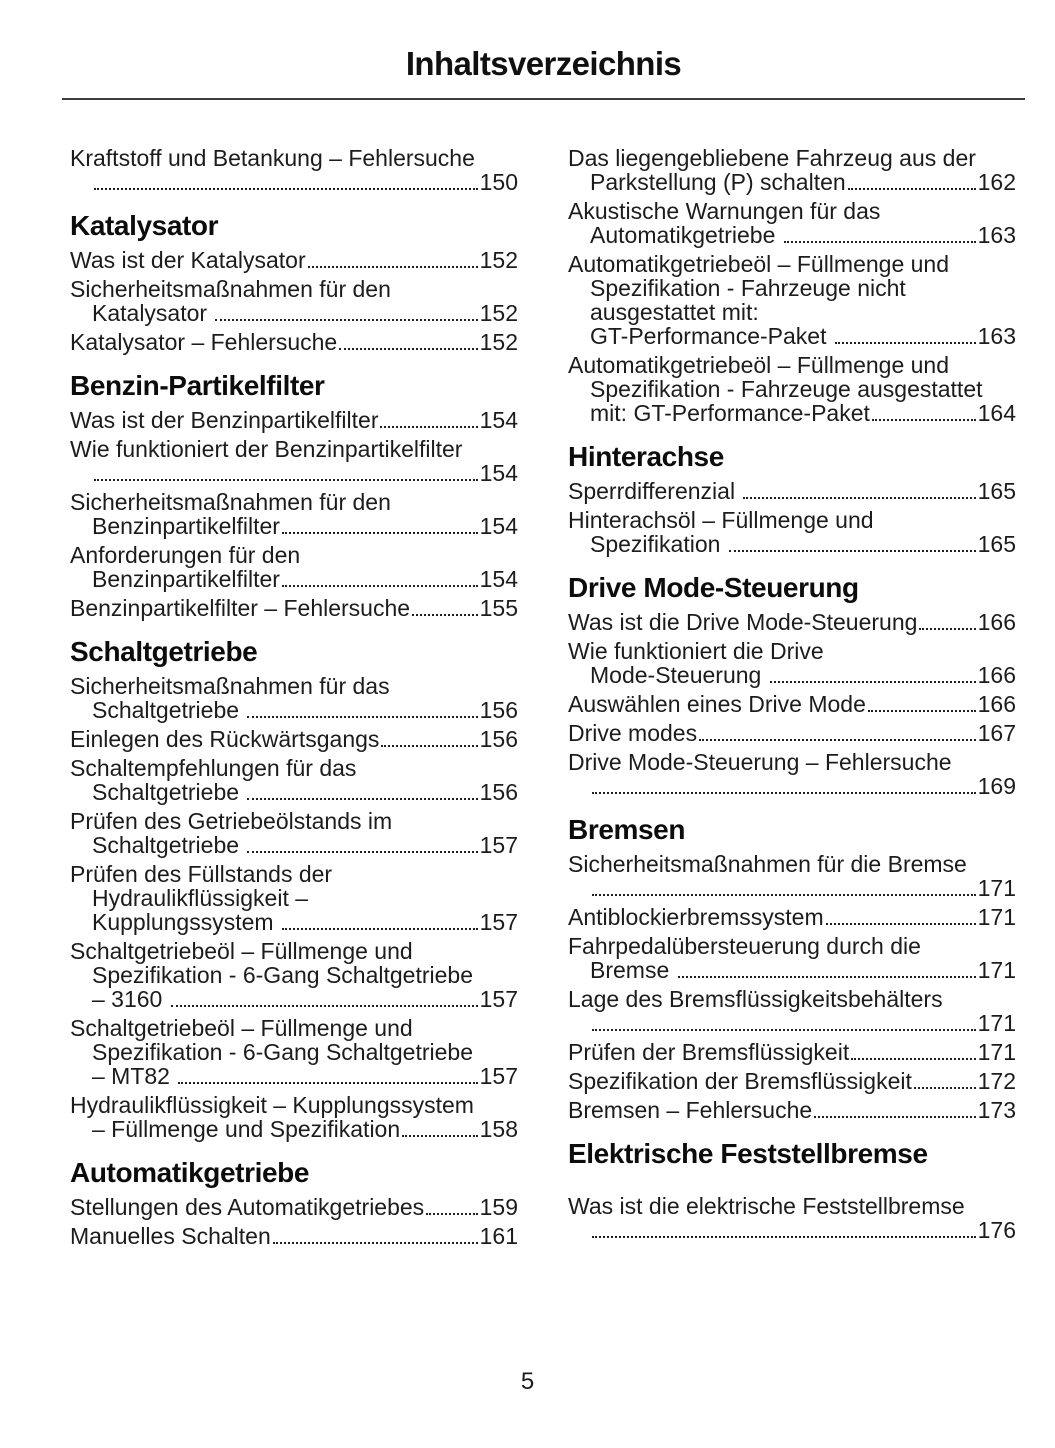 The height and width of the screenshot is (1448, 1055). Describe the element at coordinates (294, 608) in the screenshot. I see `entry-leader-line: Benzinpartikelfilter – Fehlersuche 155` at that location.